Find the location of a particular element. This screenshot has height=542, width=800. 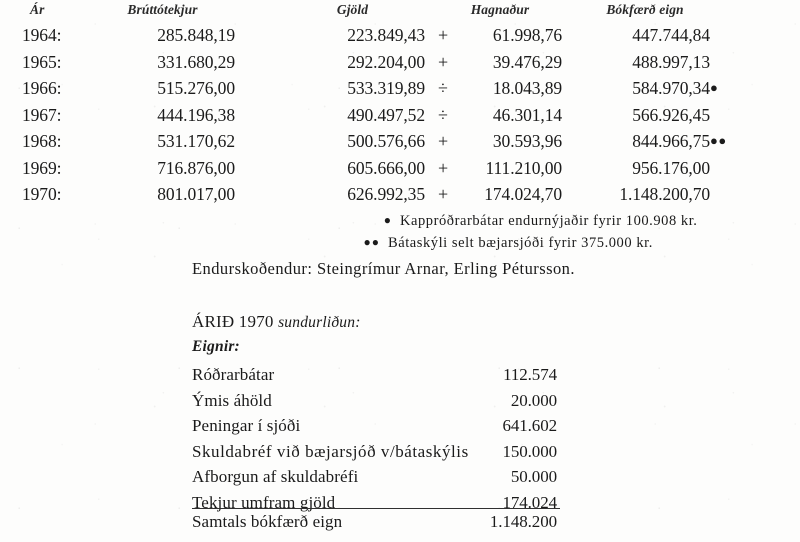

cell-year: 1970: is located at coordinates (42, 194).